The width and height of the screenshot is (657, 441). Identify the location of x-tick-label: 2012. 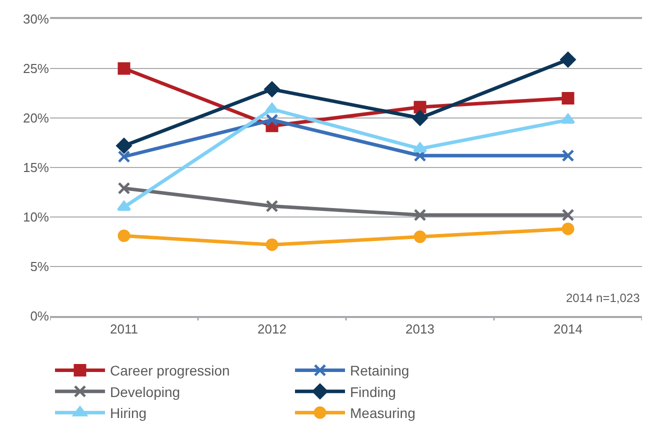
(272, 328).